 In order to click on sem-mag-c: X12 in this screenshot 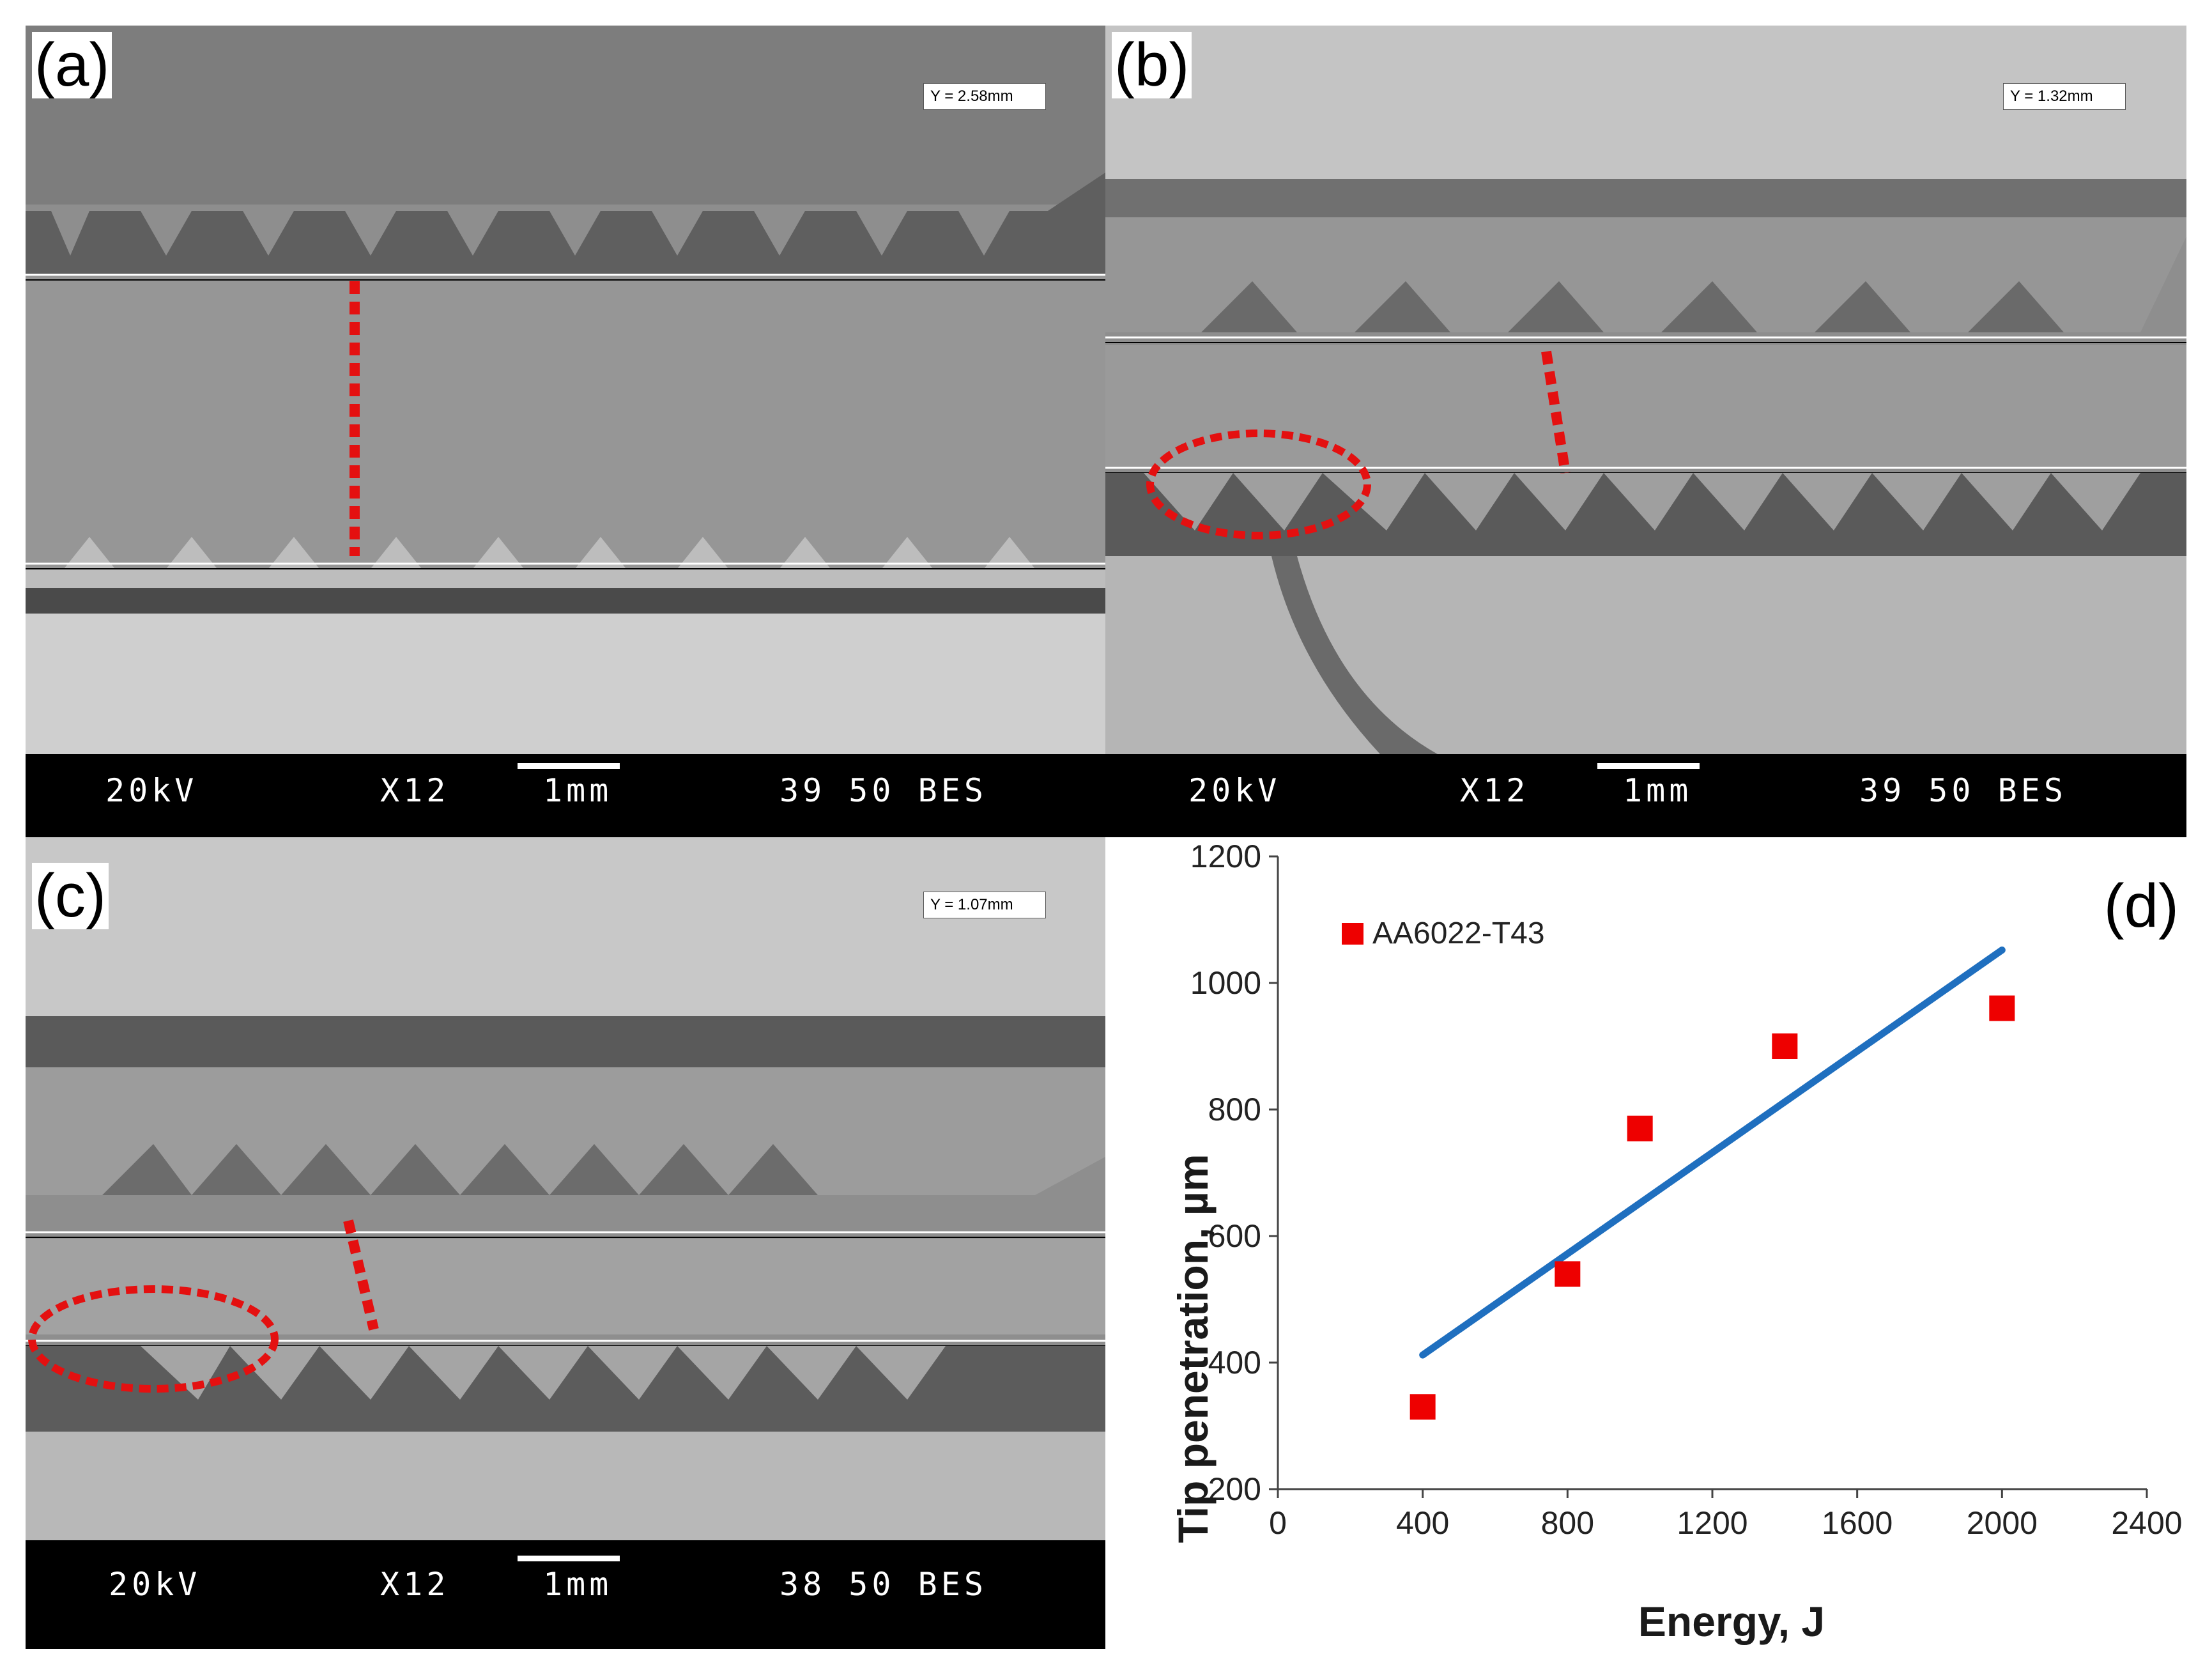, I will do `click(415, 1584)`.